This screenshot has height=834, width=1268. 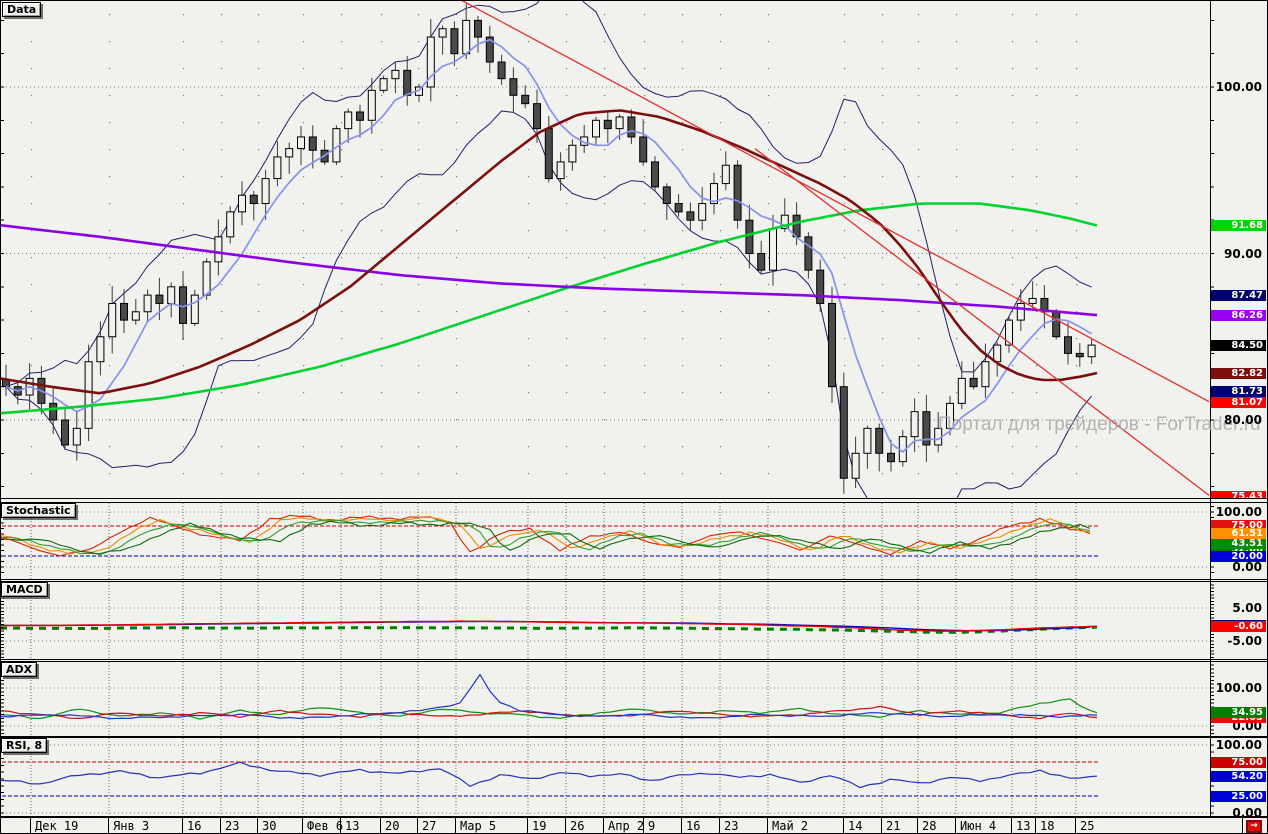 I want to click on panel-adx, so click(x=604, y=699).